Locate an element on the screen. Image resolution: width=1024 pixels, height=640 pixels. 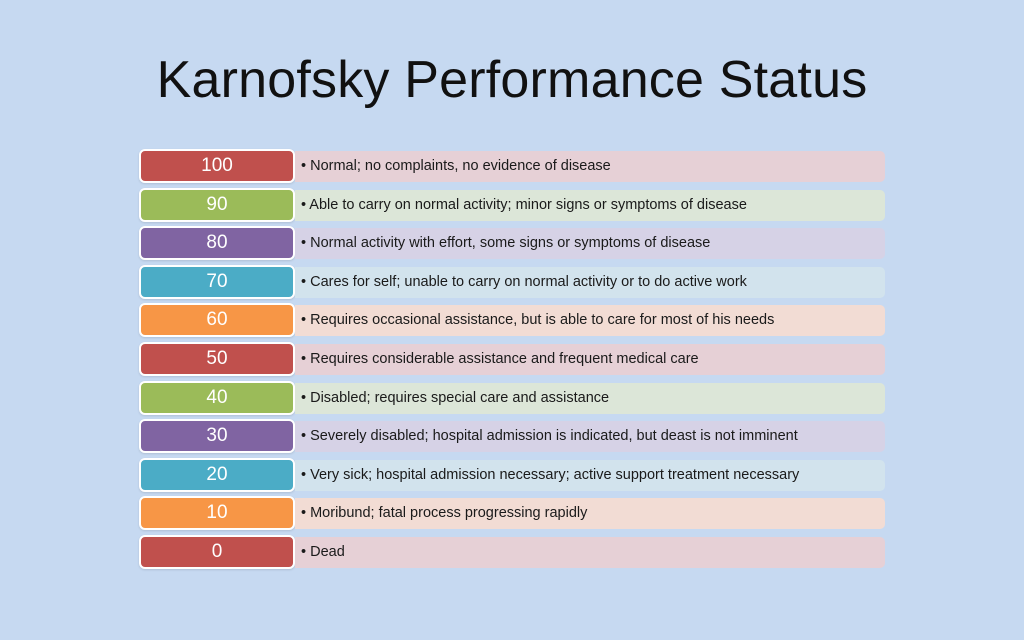
score-badge: 50 is located at coordinates (217, 358).